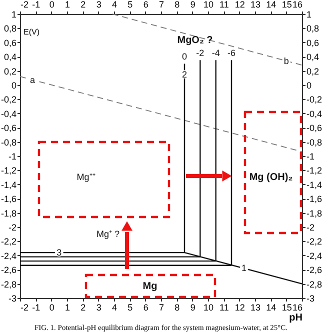 The width and height of the screenshot is (330, 332). What do you see at coordinates (33, 80) in the screenshot?
I see `annotation: a` at bounding box center [33, 80].